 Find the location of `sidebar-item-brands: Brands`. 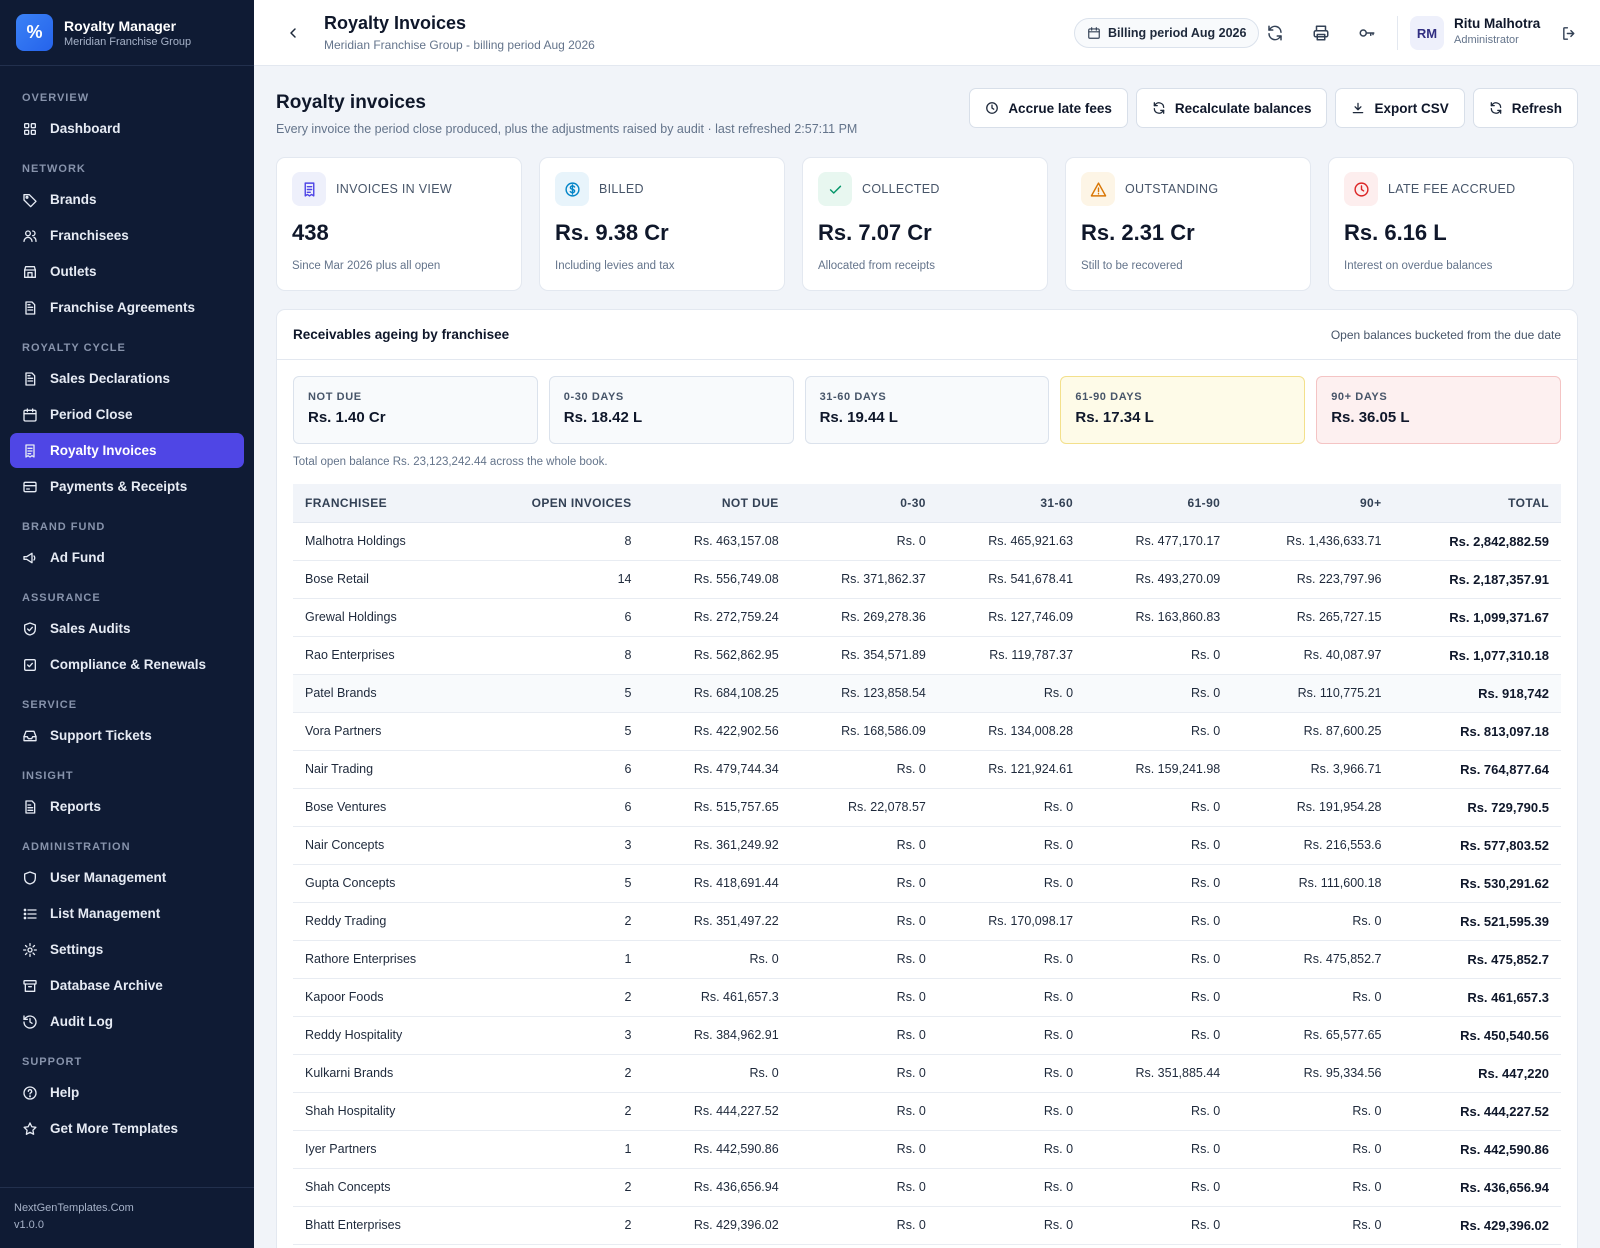

sidebar-item-brands: Brands is located at coordinates (127, 199).